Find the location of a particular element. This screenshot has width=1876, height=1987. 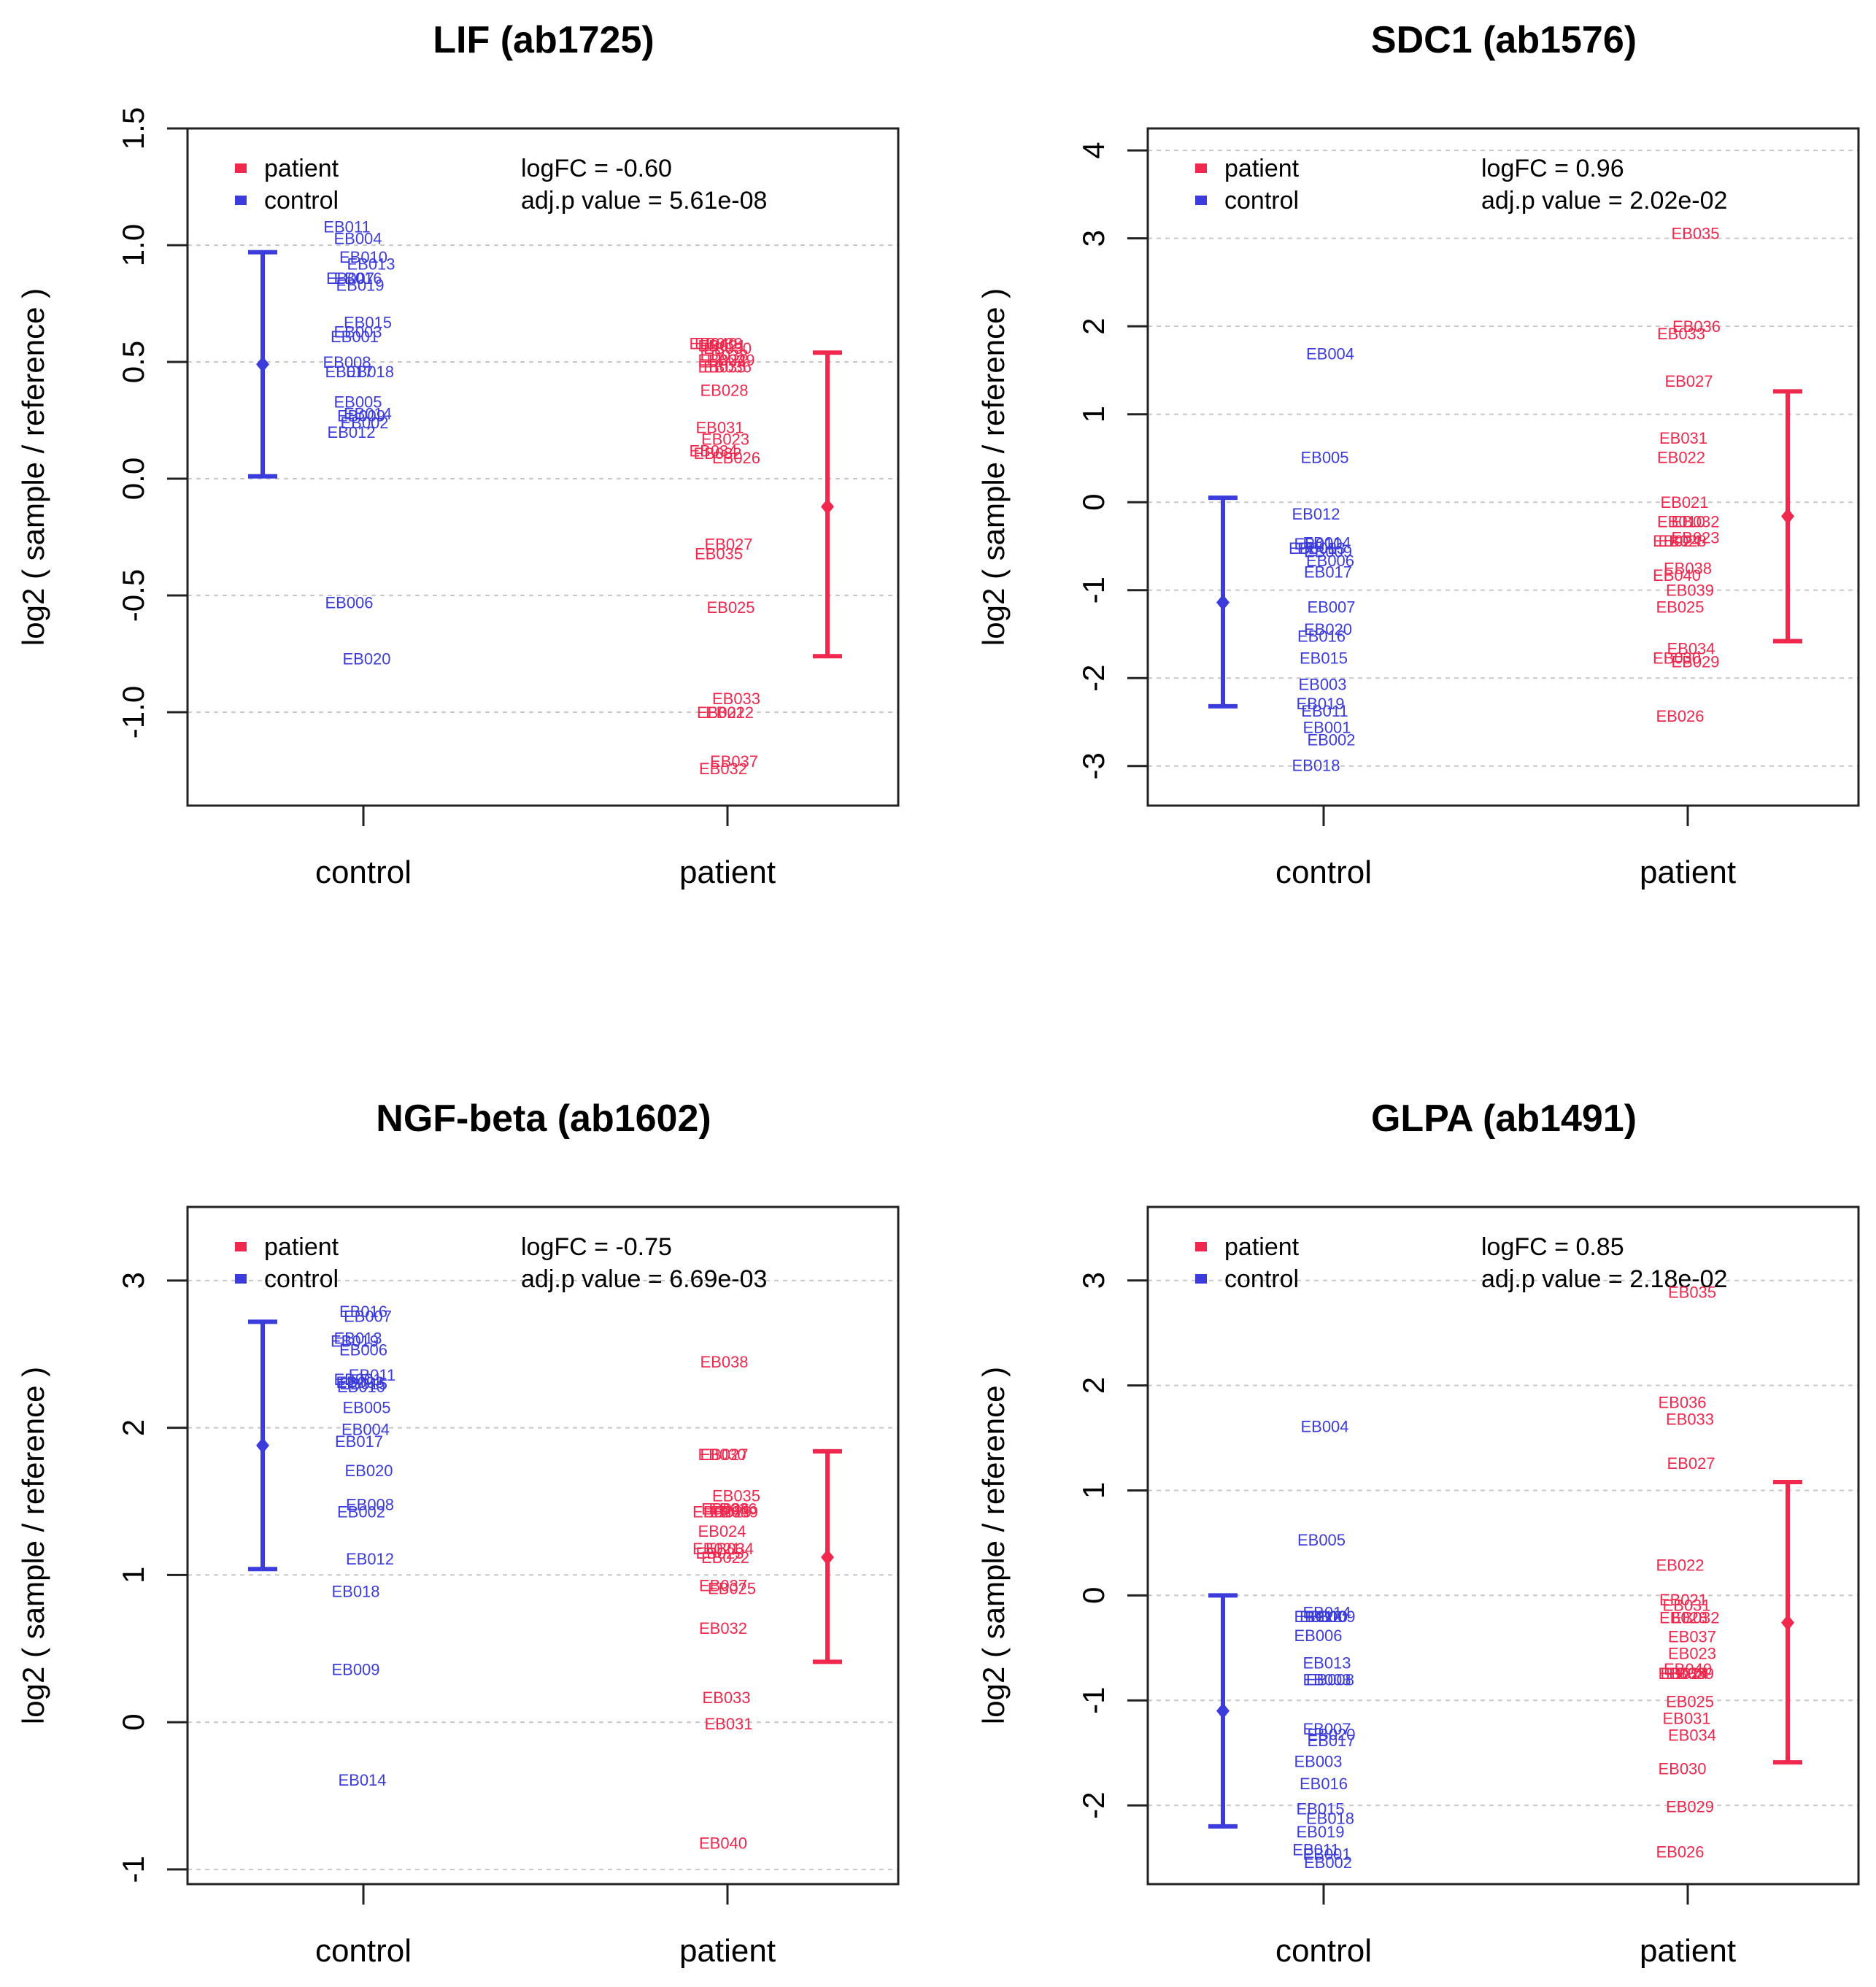

chart-title: LIF (ab1725) is located at coordinates (543, 40).